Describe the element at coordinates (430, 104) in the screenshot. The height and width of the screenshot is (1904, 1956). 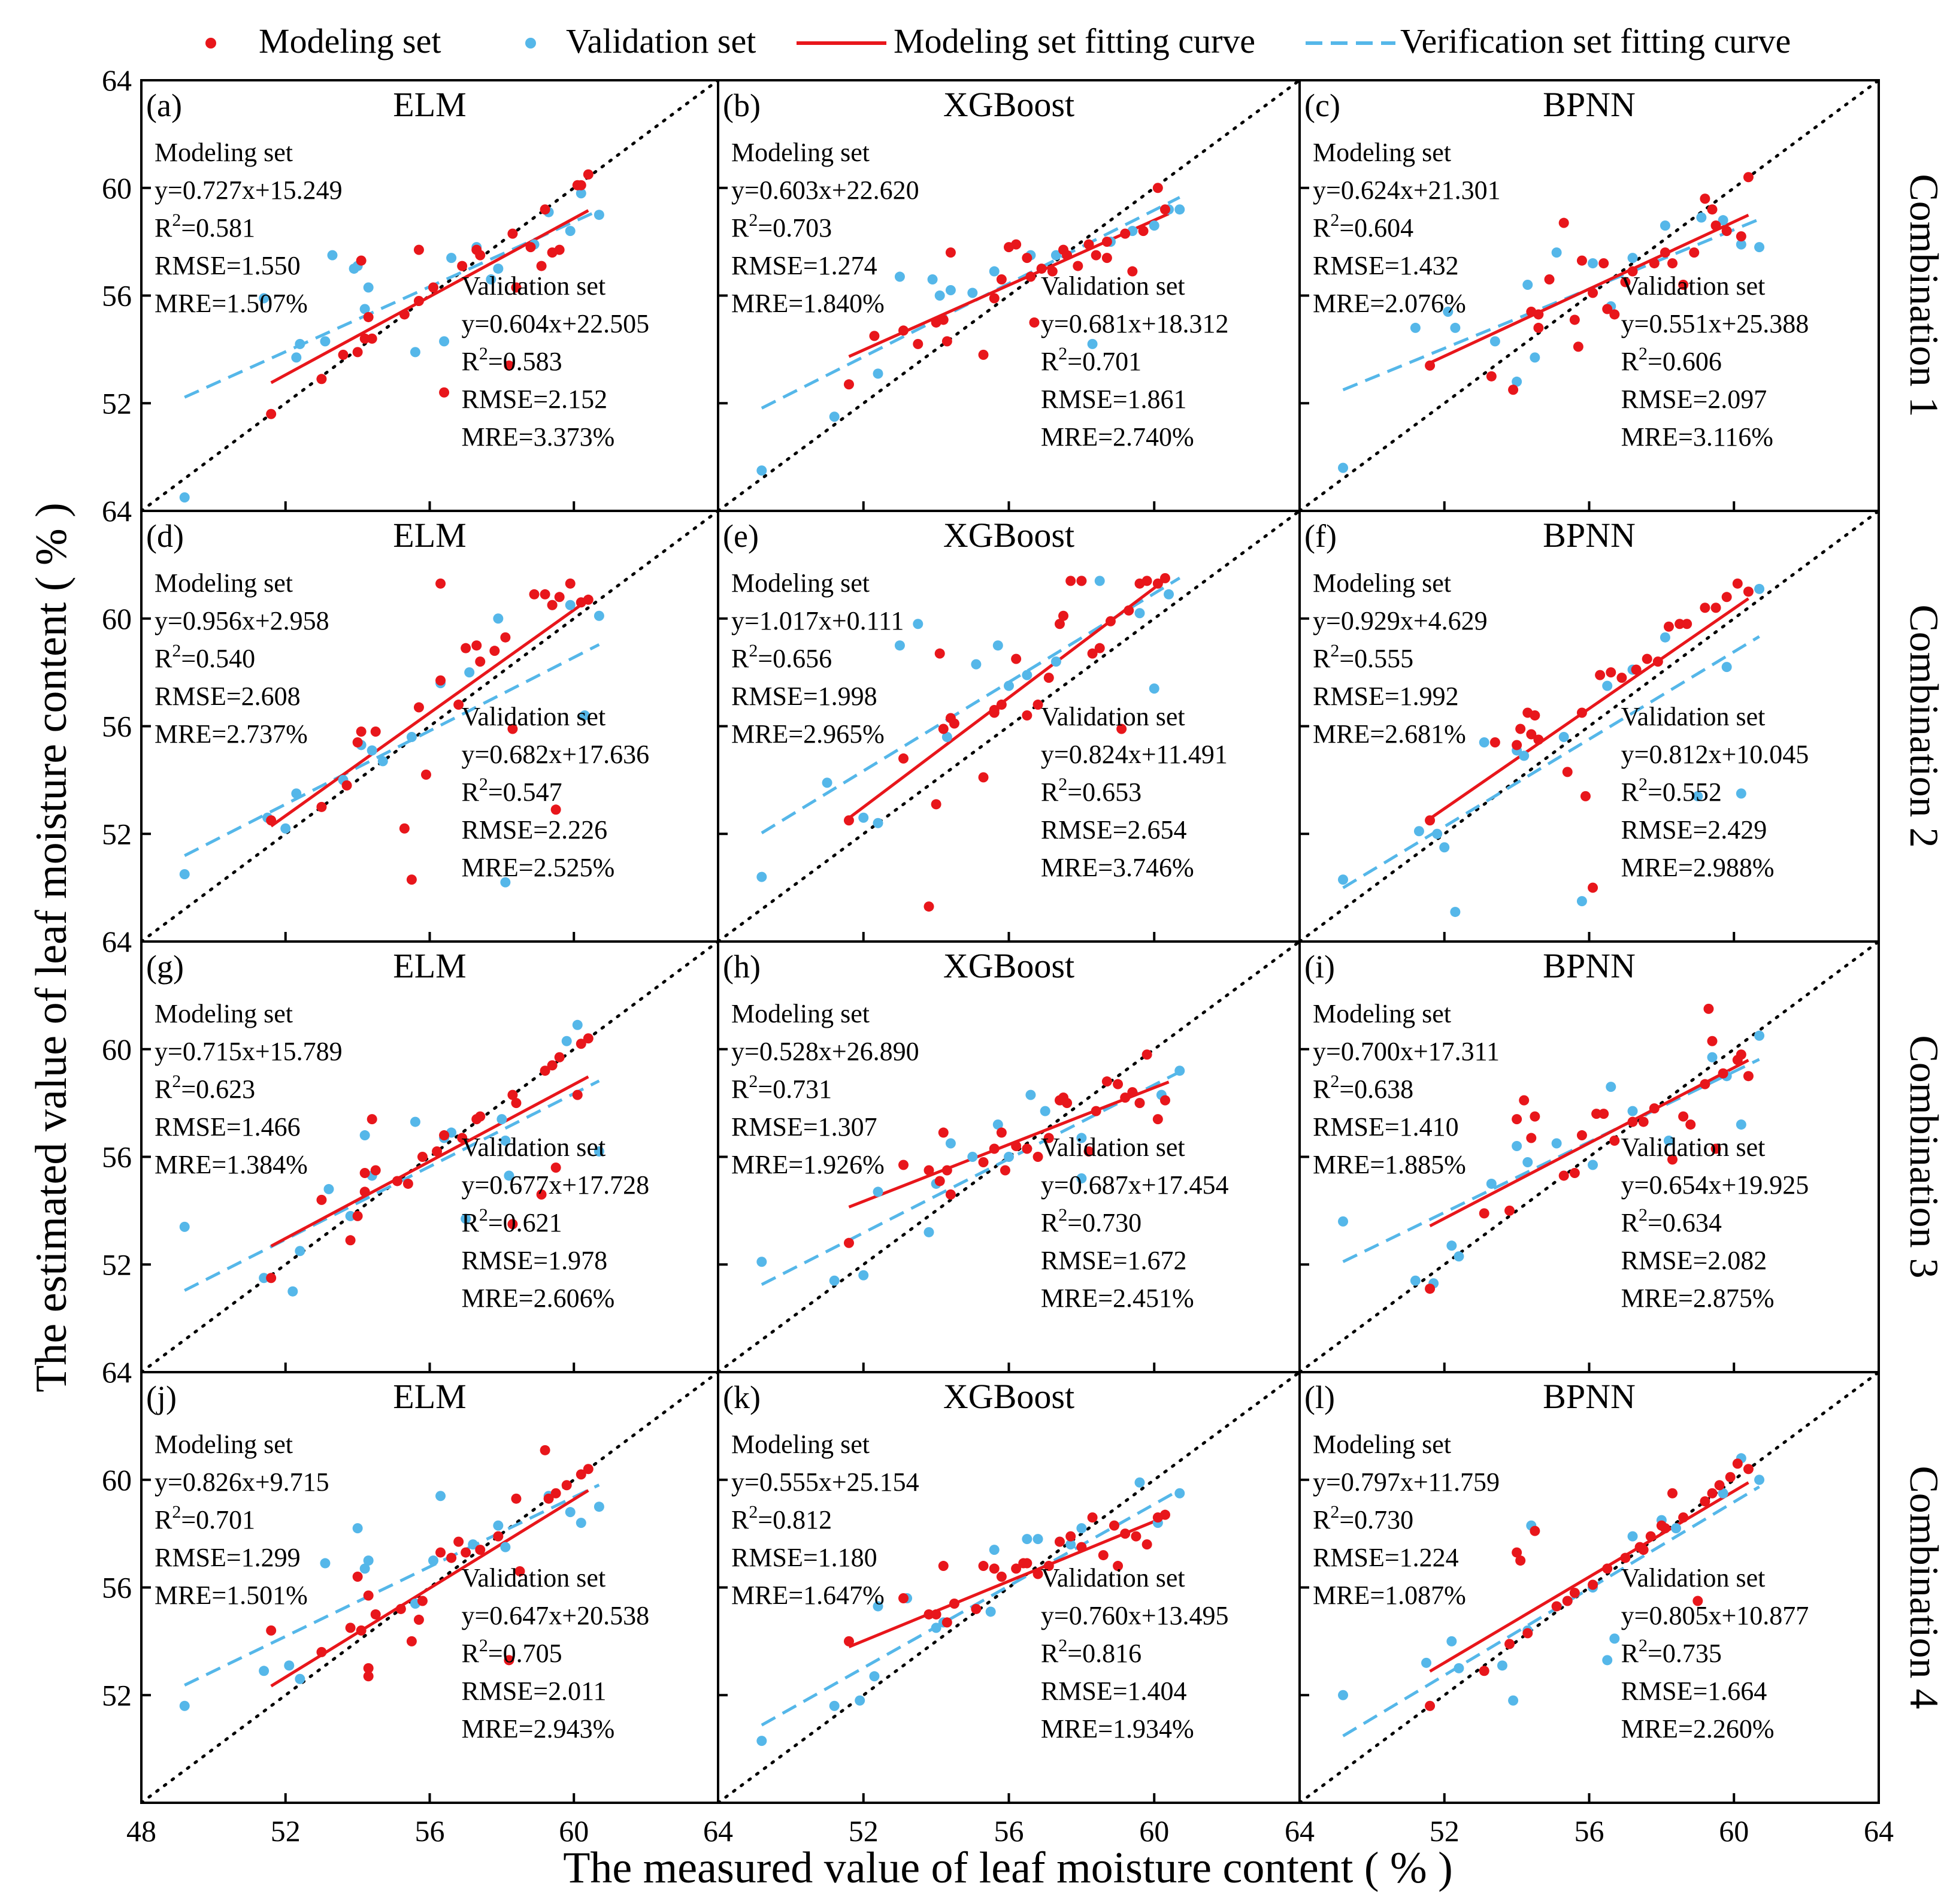
I see `model-name: ELM` at that location.